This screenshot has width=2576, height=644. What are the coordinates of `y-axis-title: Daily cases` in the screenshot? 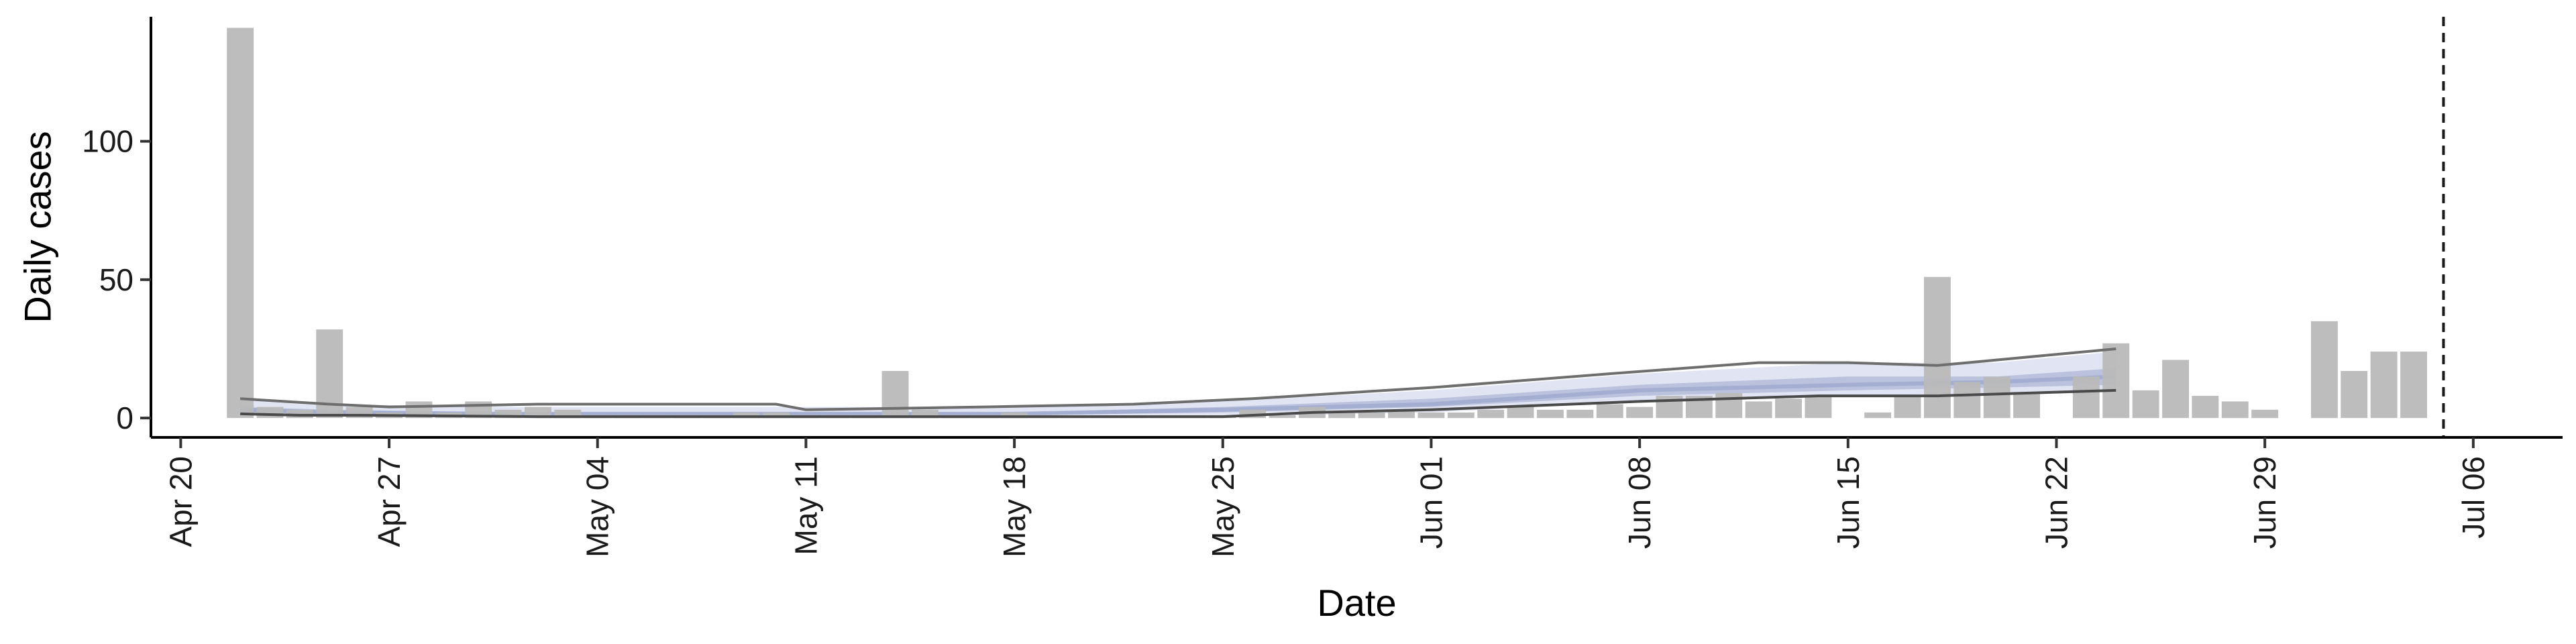 It's located at (38, 227).